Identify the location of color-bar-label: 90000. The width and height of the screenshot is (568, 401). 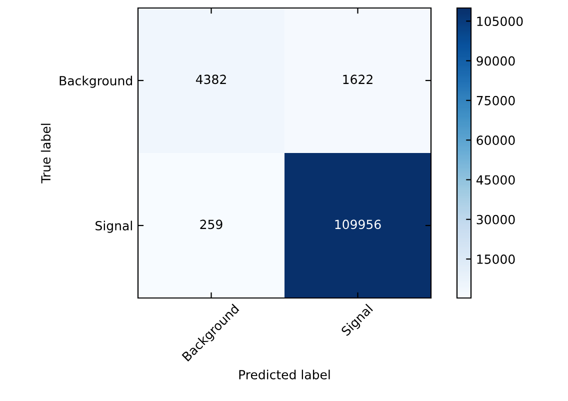
(495, 61).